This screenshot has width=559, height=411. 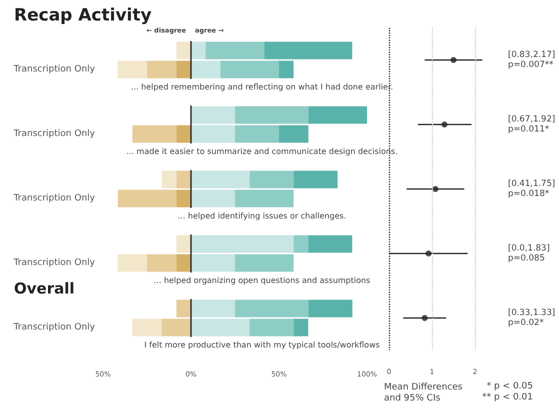 What do you see at coordinates (262, 151) in the screenshot?
I see `annotation: ... made it easier to summarize and communicate design decisions.` at bounding box center [262, 151].